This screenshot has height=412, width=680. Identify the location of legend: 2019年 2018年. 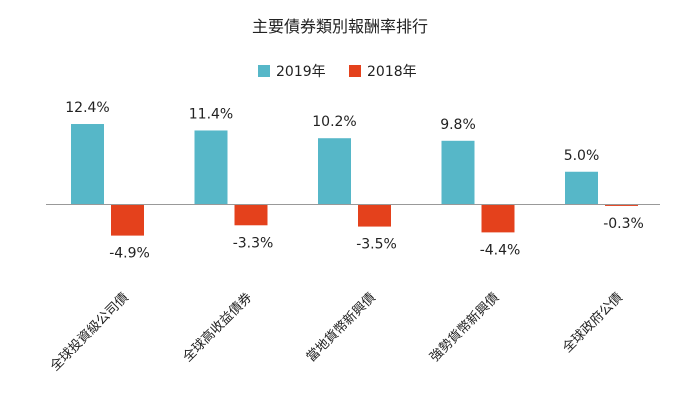
(337, 72).